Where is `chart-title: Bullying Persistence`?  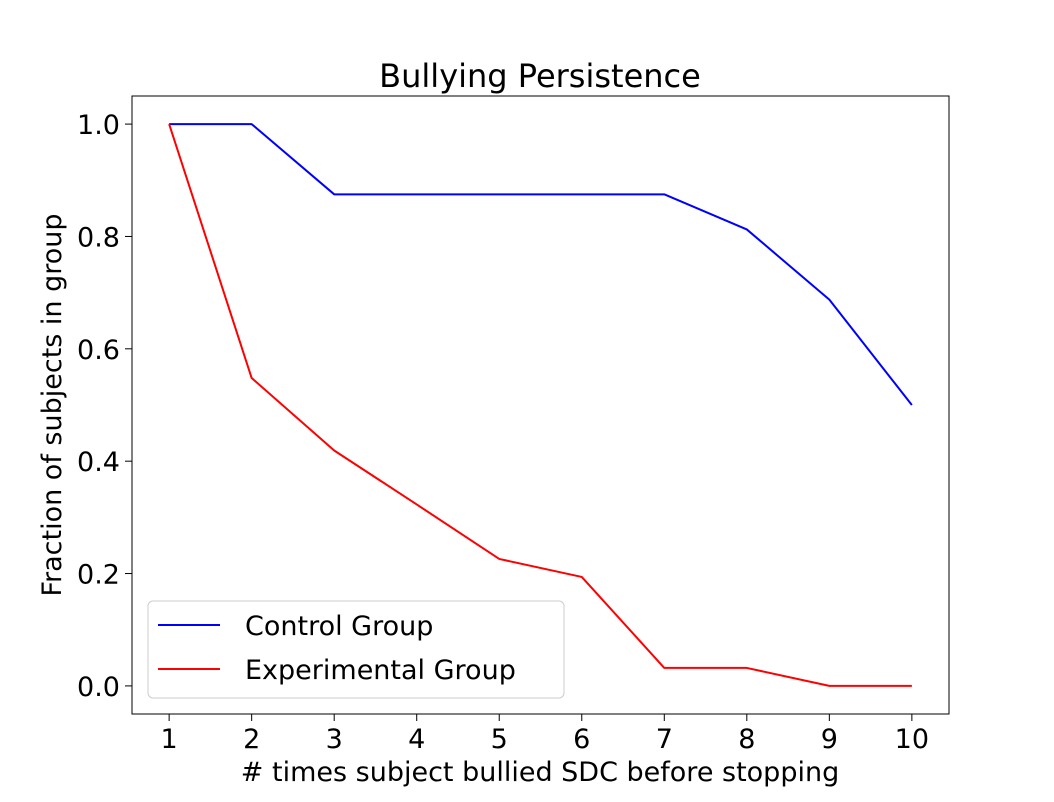
chart-title: Bullying Persistence is located at coordinates (540, 76).